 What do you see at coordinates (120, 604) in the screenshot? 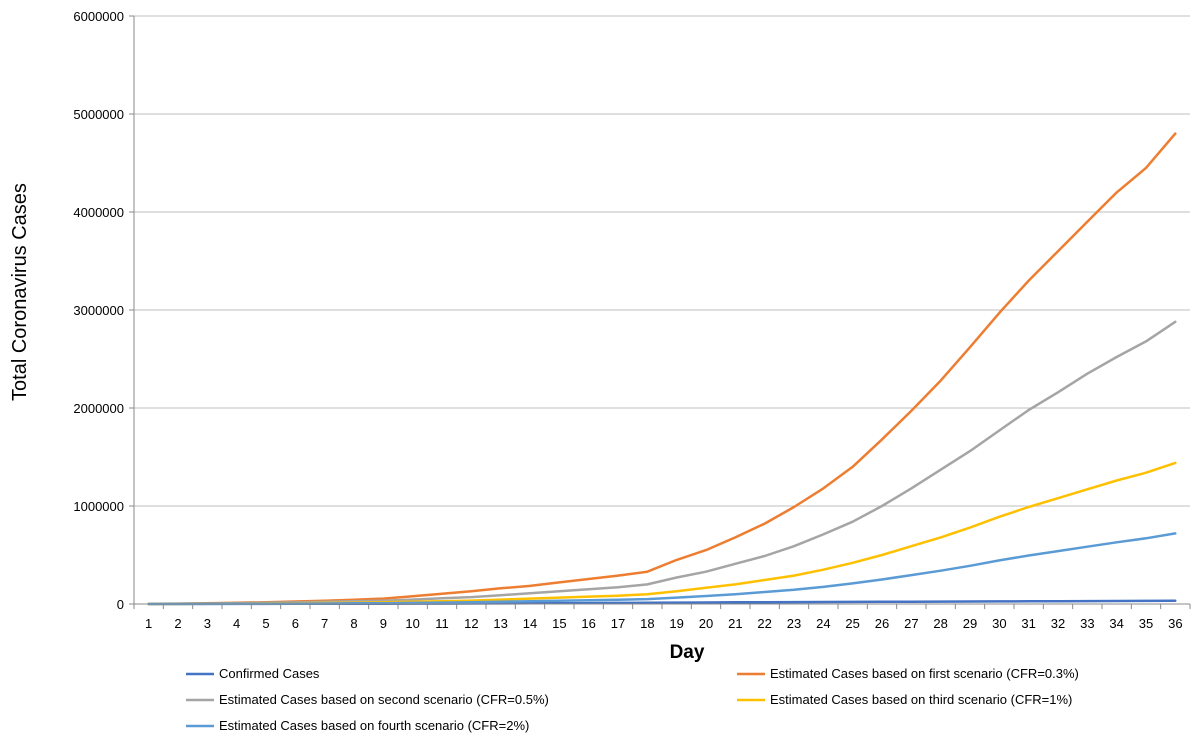
I see `y-tick-label: 0` at bounding box center [120, 604].